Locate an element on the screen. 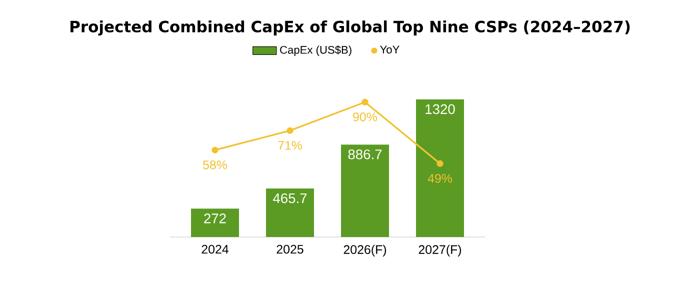 The image size is (700, 300). data-label: 58% is located at coordinates (215, 165).